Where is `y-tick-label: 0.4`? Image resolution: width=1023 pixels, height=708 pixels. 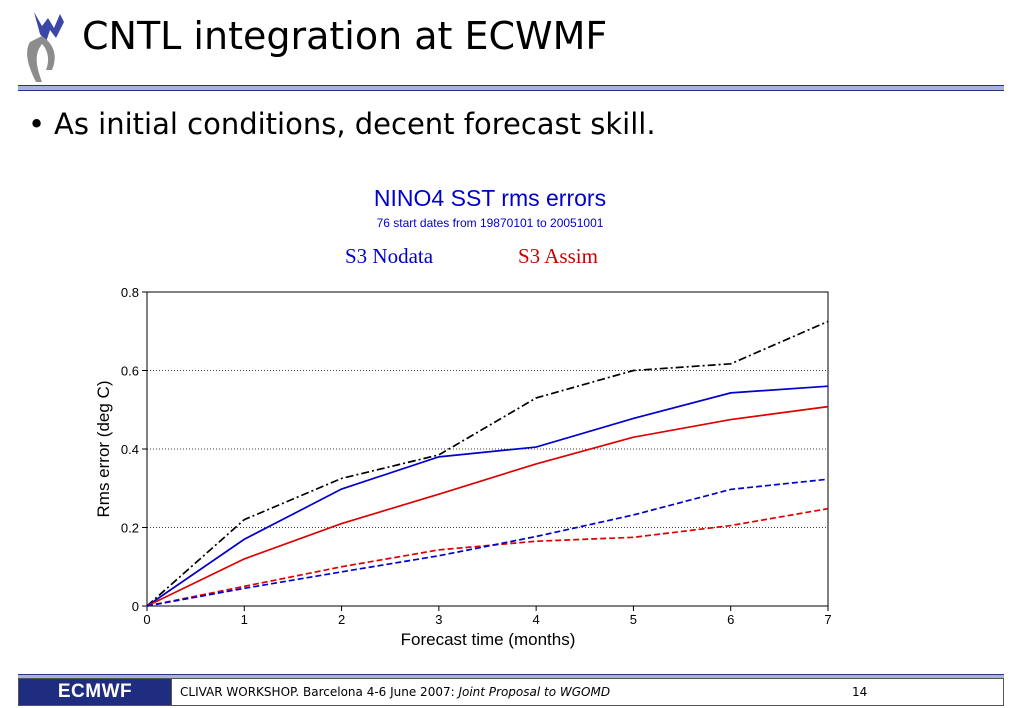
y-tick-label: 0.4 is located at coordinates (130, 449).